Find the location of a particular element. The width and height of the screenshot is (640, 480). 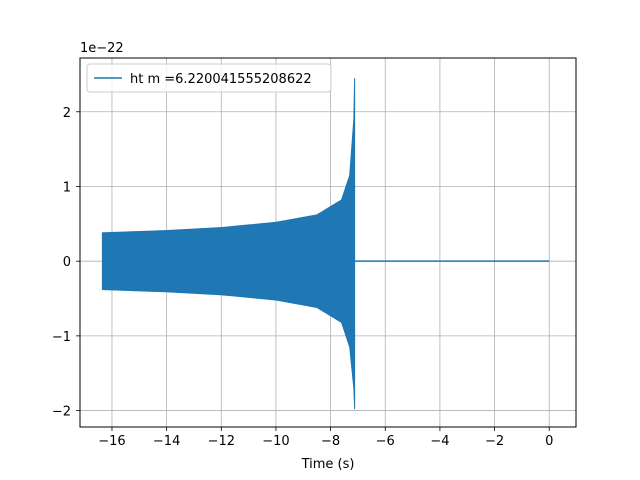

y-tick-label: −2 is located at coordinates (61, 412).